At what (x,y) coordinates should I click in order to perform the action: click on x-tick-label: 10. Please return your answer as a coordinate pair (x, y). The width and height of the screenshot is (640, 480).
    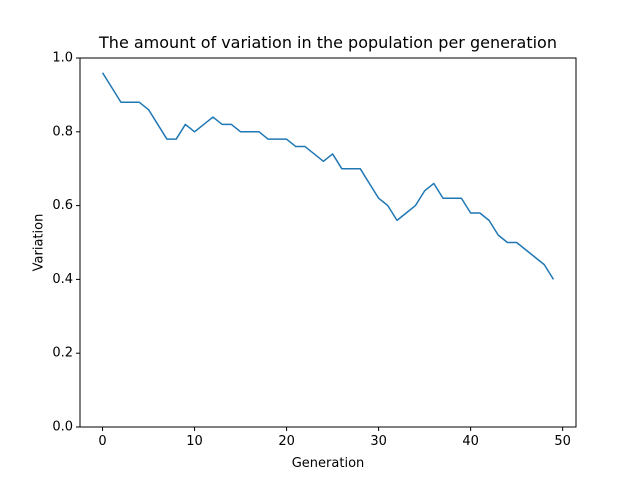
    Looking at the image, I should click on (194, 441).